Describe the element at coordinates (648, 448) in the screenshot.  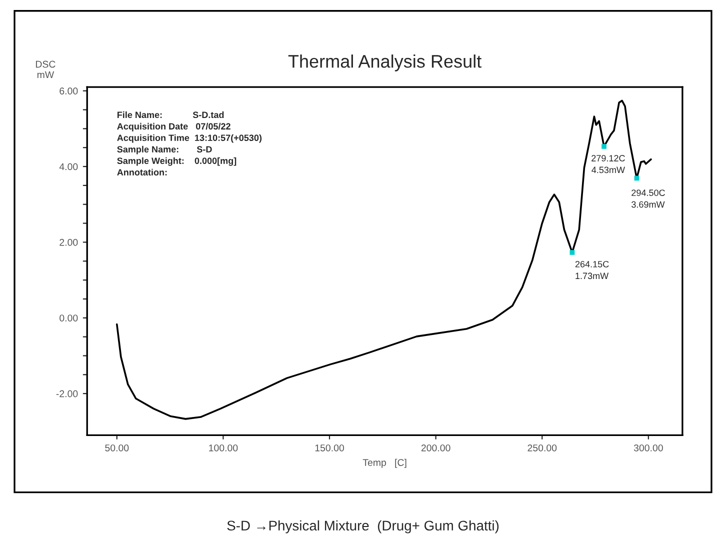
I see `x-tick-label: 300.00` at that location.